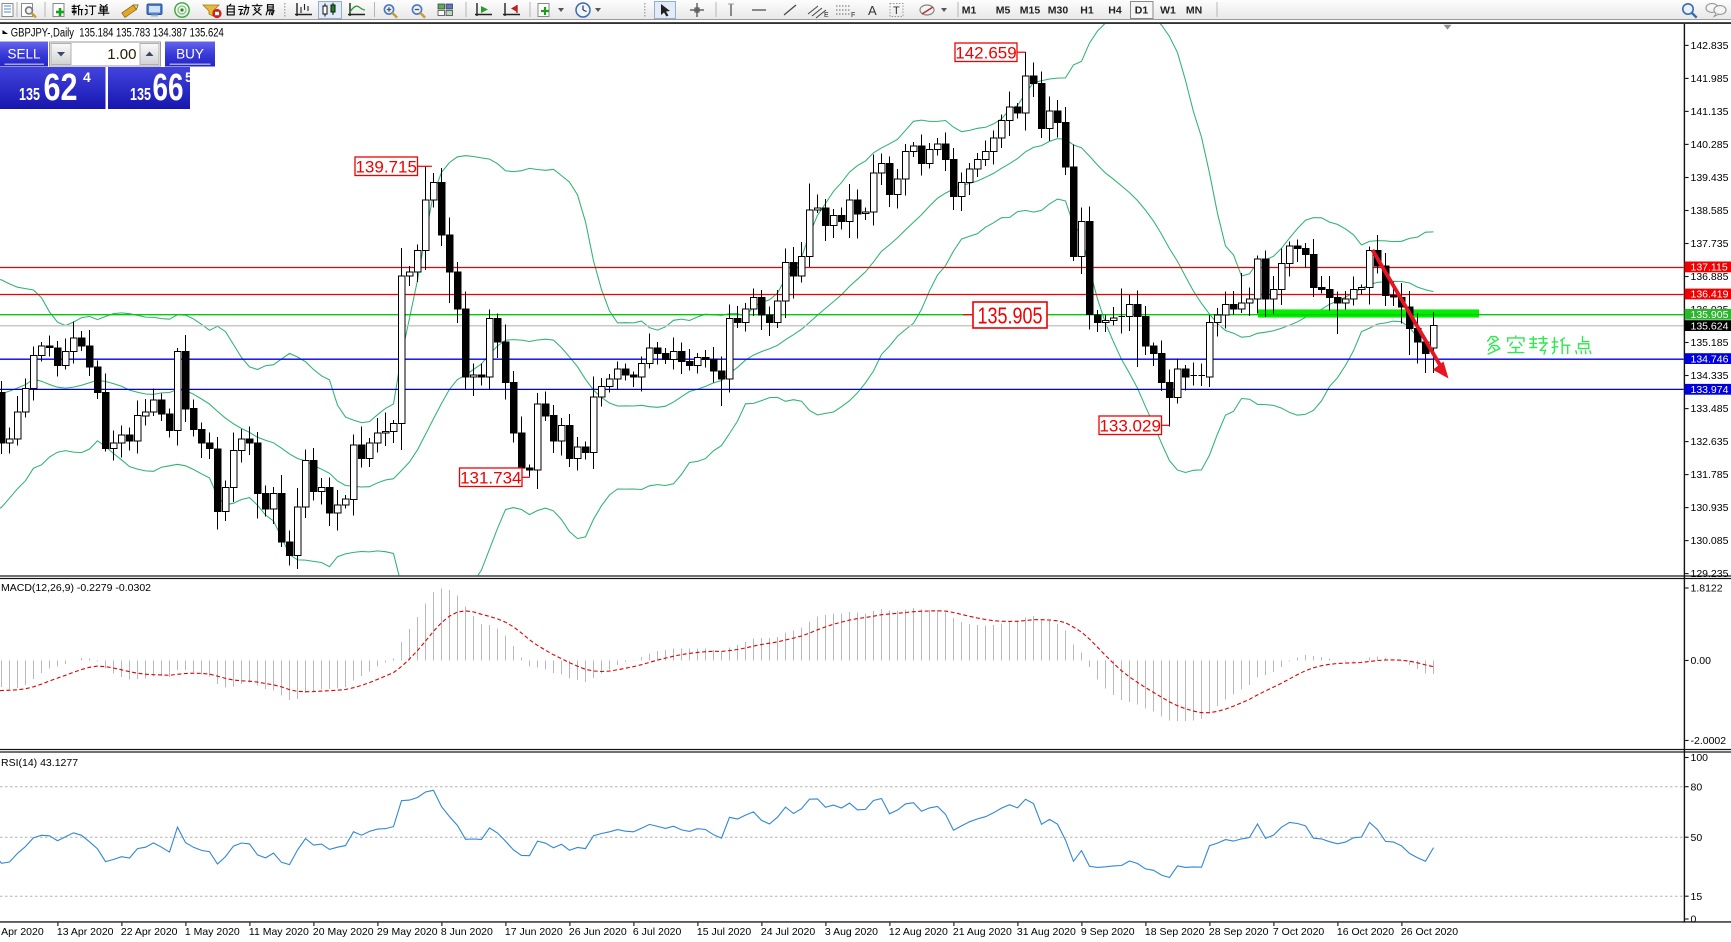 This screenshot has height=942, width=1731. What do you see at coordinates (918, 932) in the screenshot?
I see `svg-text: 12 Aug 2020` at bounding box center [918, 932].